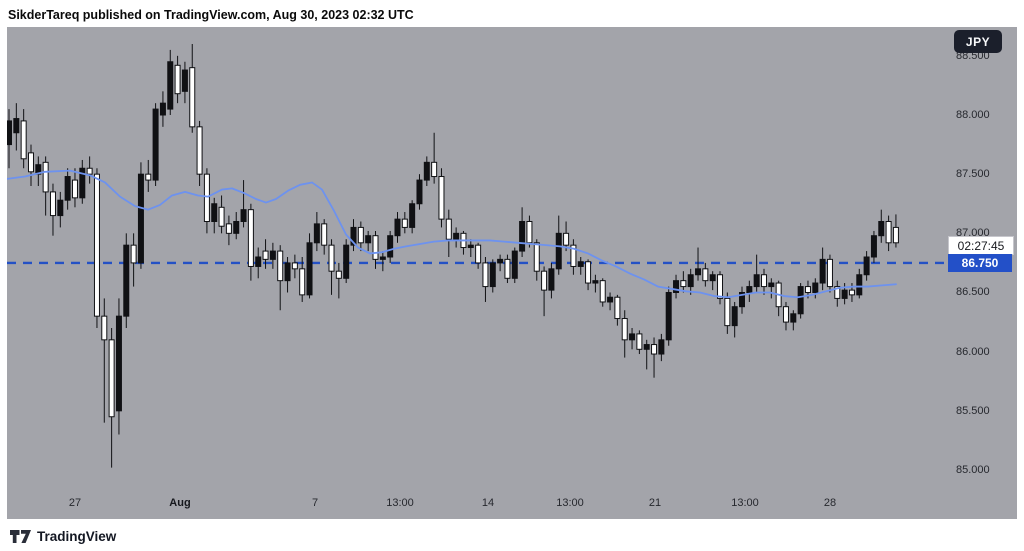 The height and width of the screenshot is (551, 1024). What do you see at coordinates (981, 245) in the screenshot?
I see `bar-countdown: 02:27:45` at bounding box center [981, 245].